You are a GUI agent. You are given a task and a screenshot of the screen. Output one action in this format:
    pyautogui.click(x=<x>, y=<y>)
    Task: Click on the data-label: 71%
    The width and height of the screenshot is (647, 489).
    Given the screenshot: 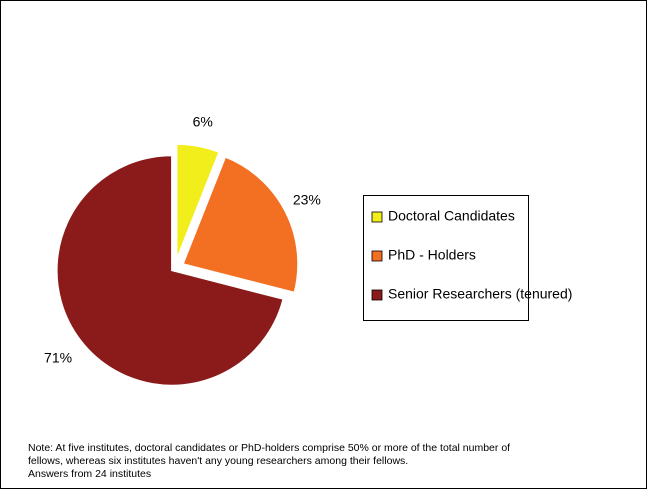 What is the action you would take?
    pyautogui.click(x=58, y=357)
    